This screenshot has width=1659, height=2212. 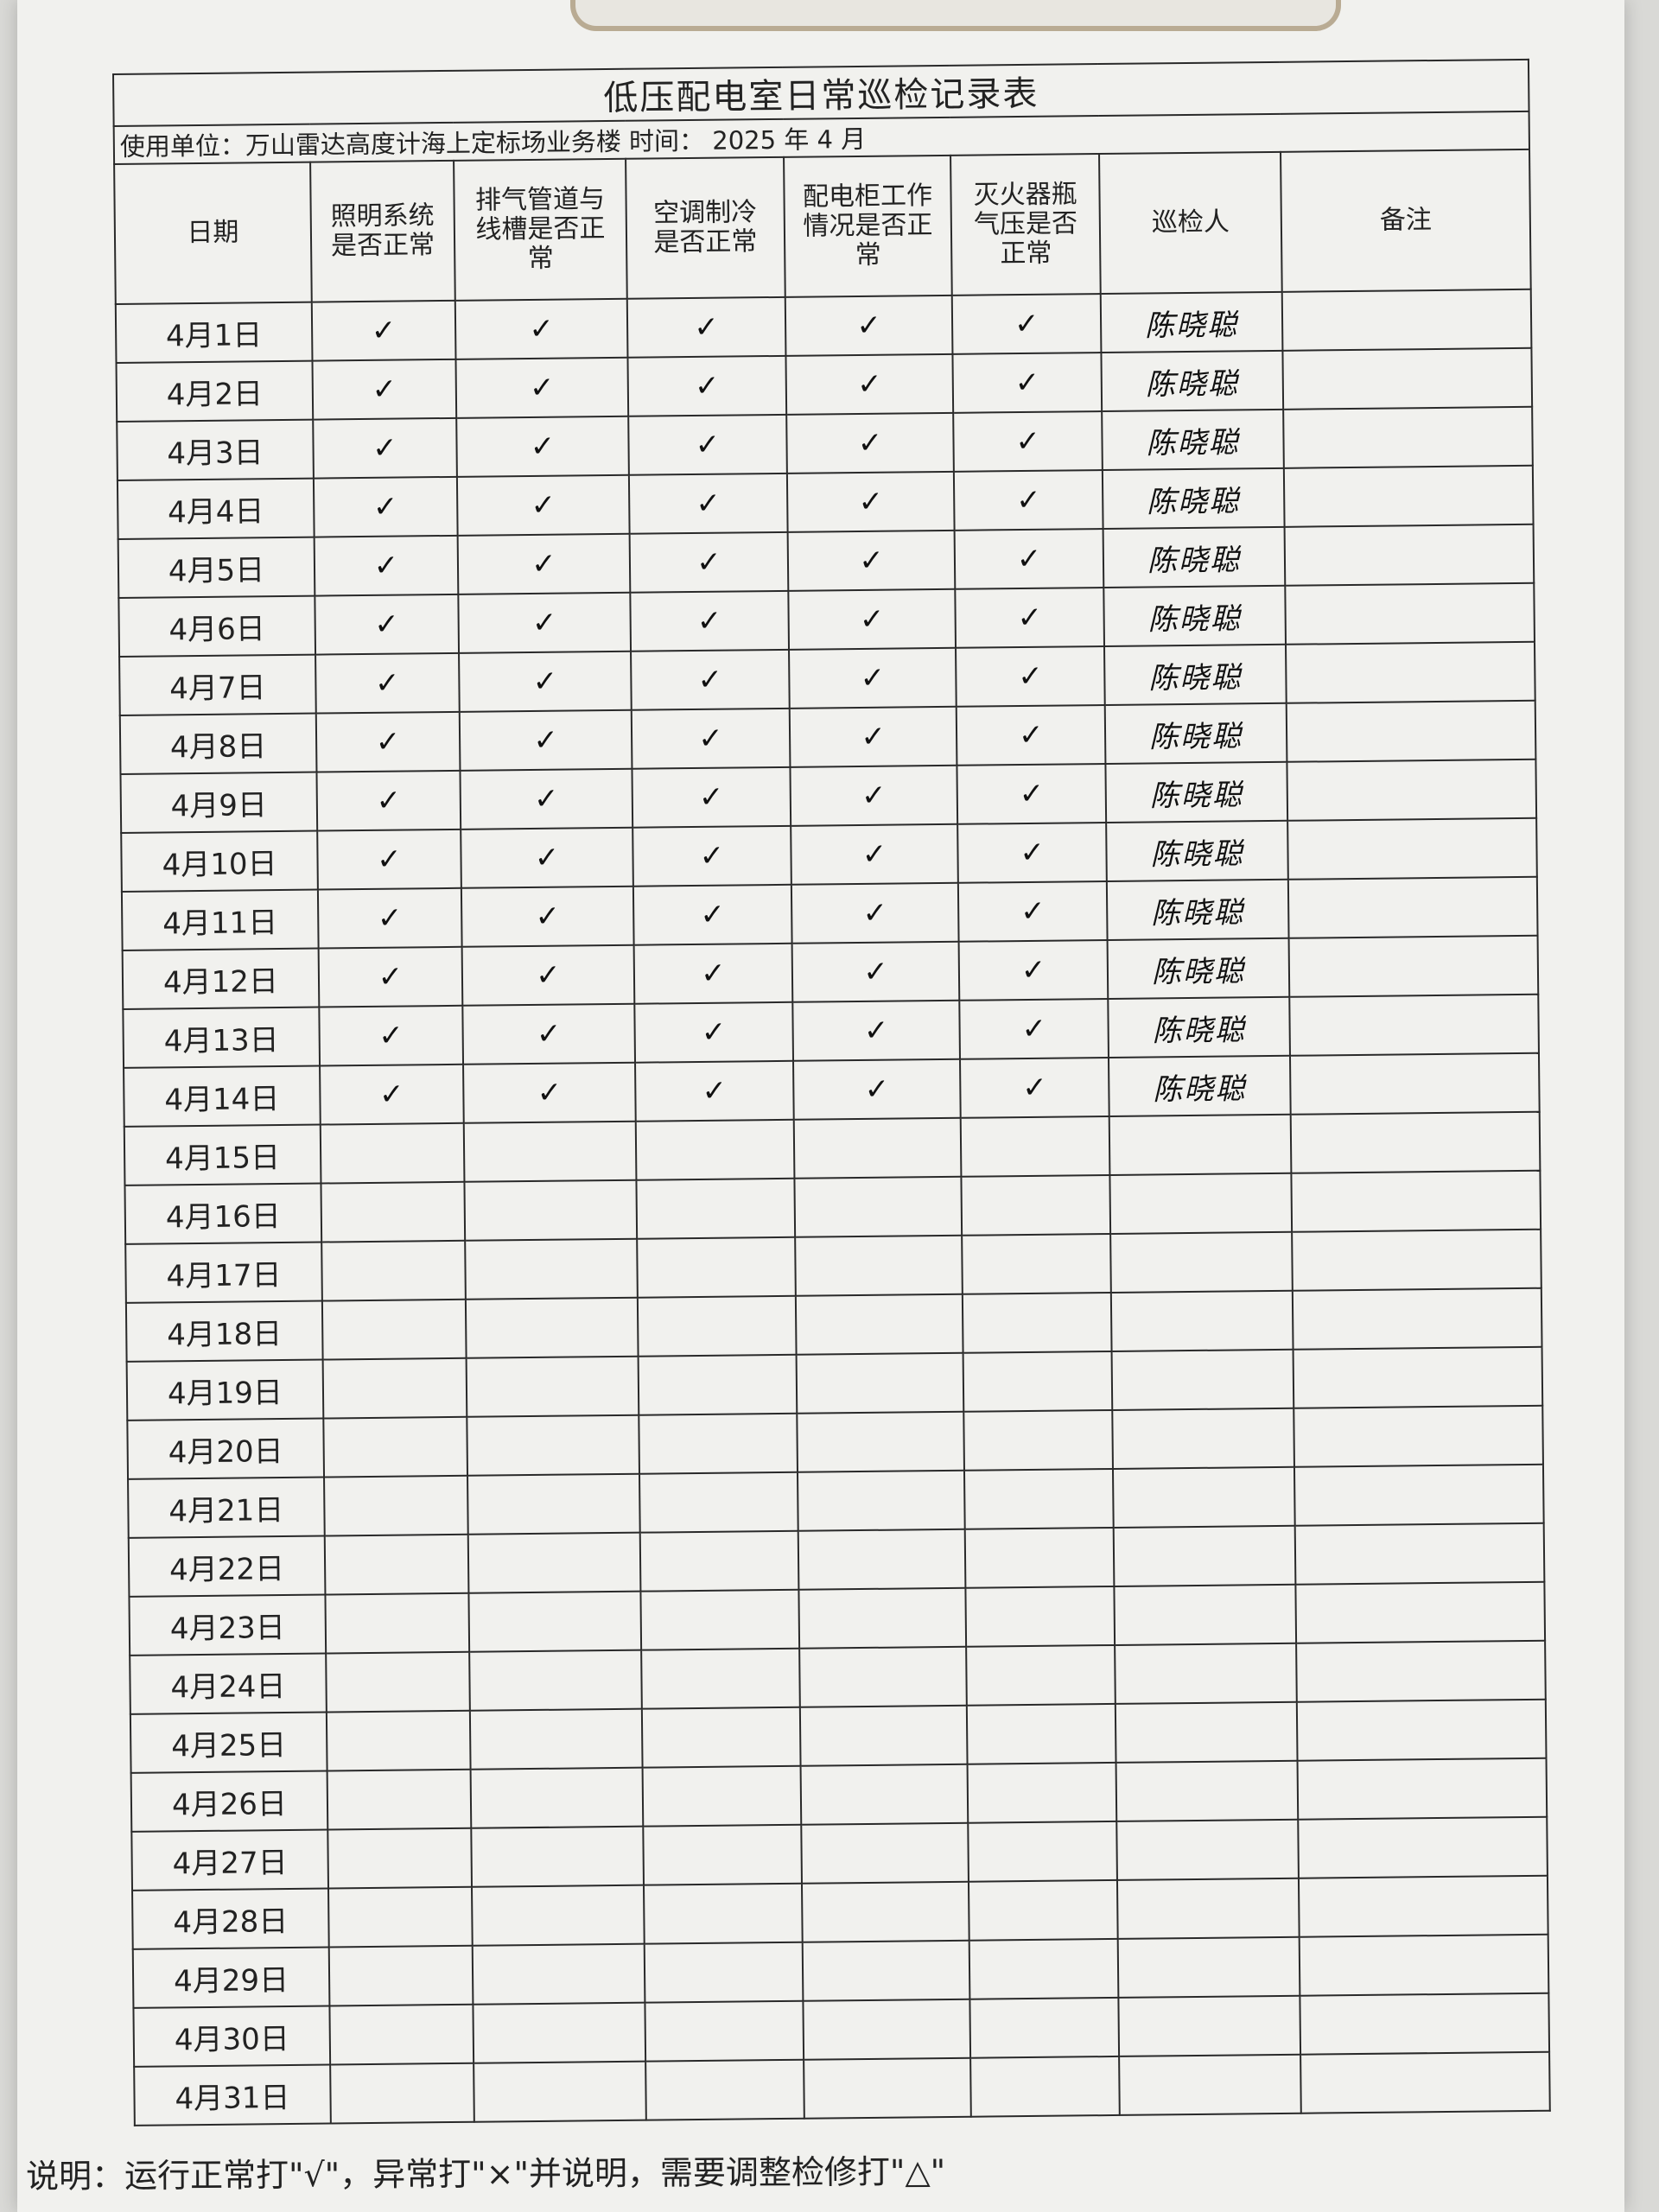 I want to click on date-cell: 4月25日, so click(x=229, y=1742).